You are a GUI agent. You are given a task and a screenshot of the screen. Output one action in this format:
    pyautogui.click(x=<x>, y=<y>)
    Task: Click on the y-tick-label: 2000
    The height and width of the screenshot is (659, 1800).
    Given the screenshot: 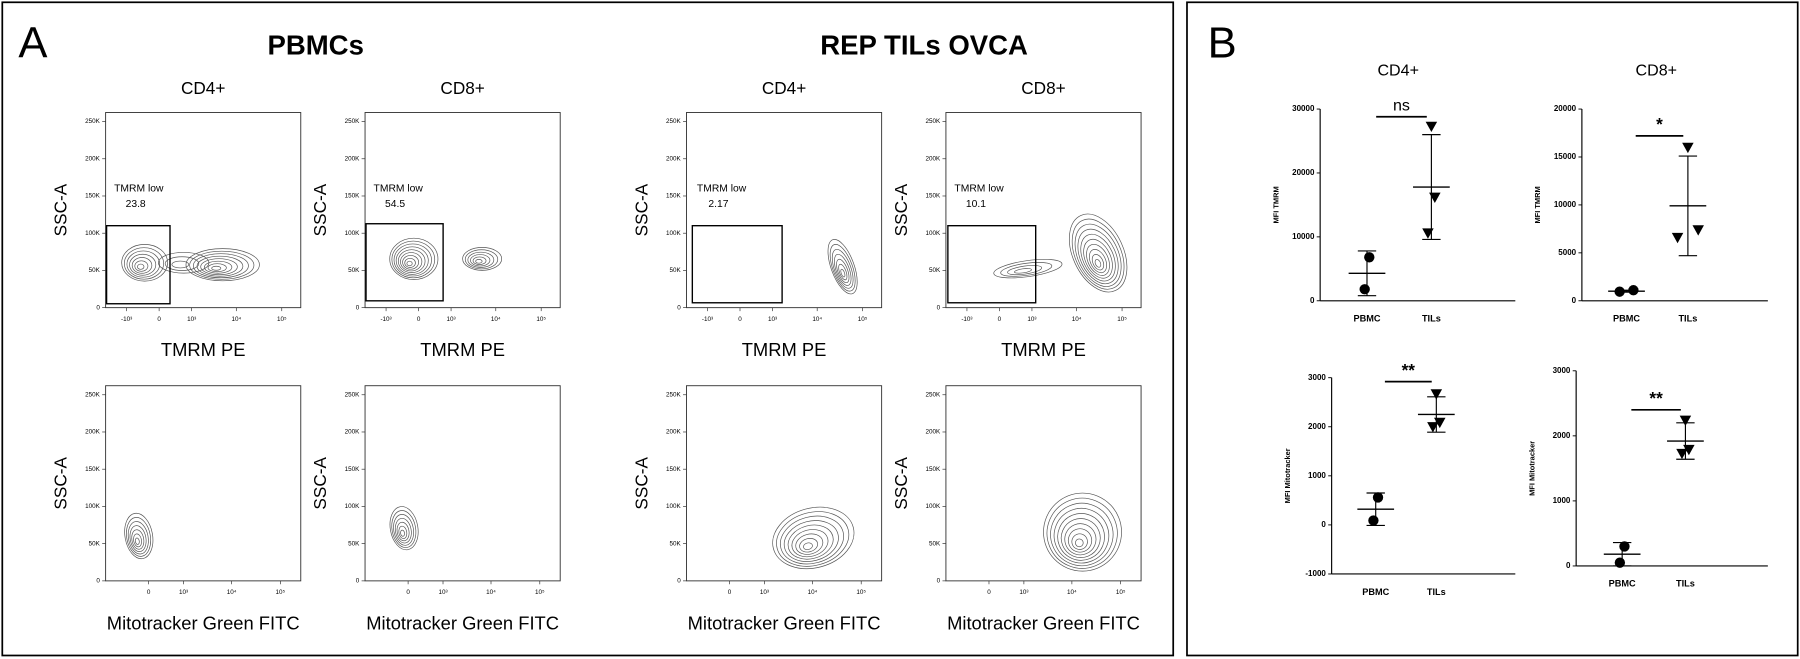 What is the action you would take?
    pyautogui.click(x=1562, y=435)
    